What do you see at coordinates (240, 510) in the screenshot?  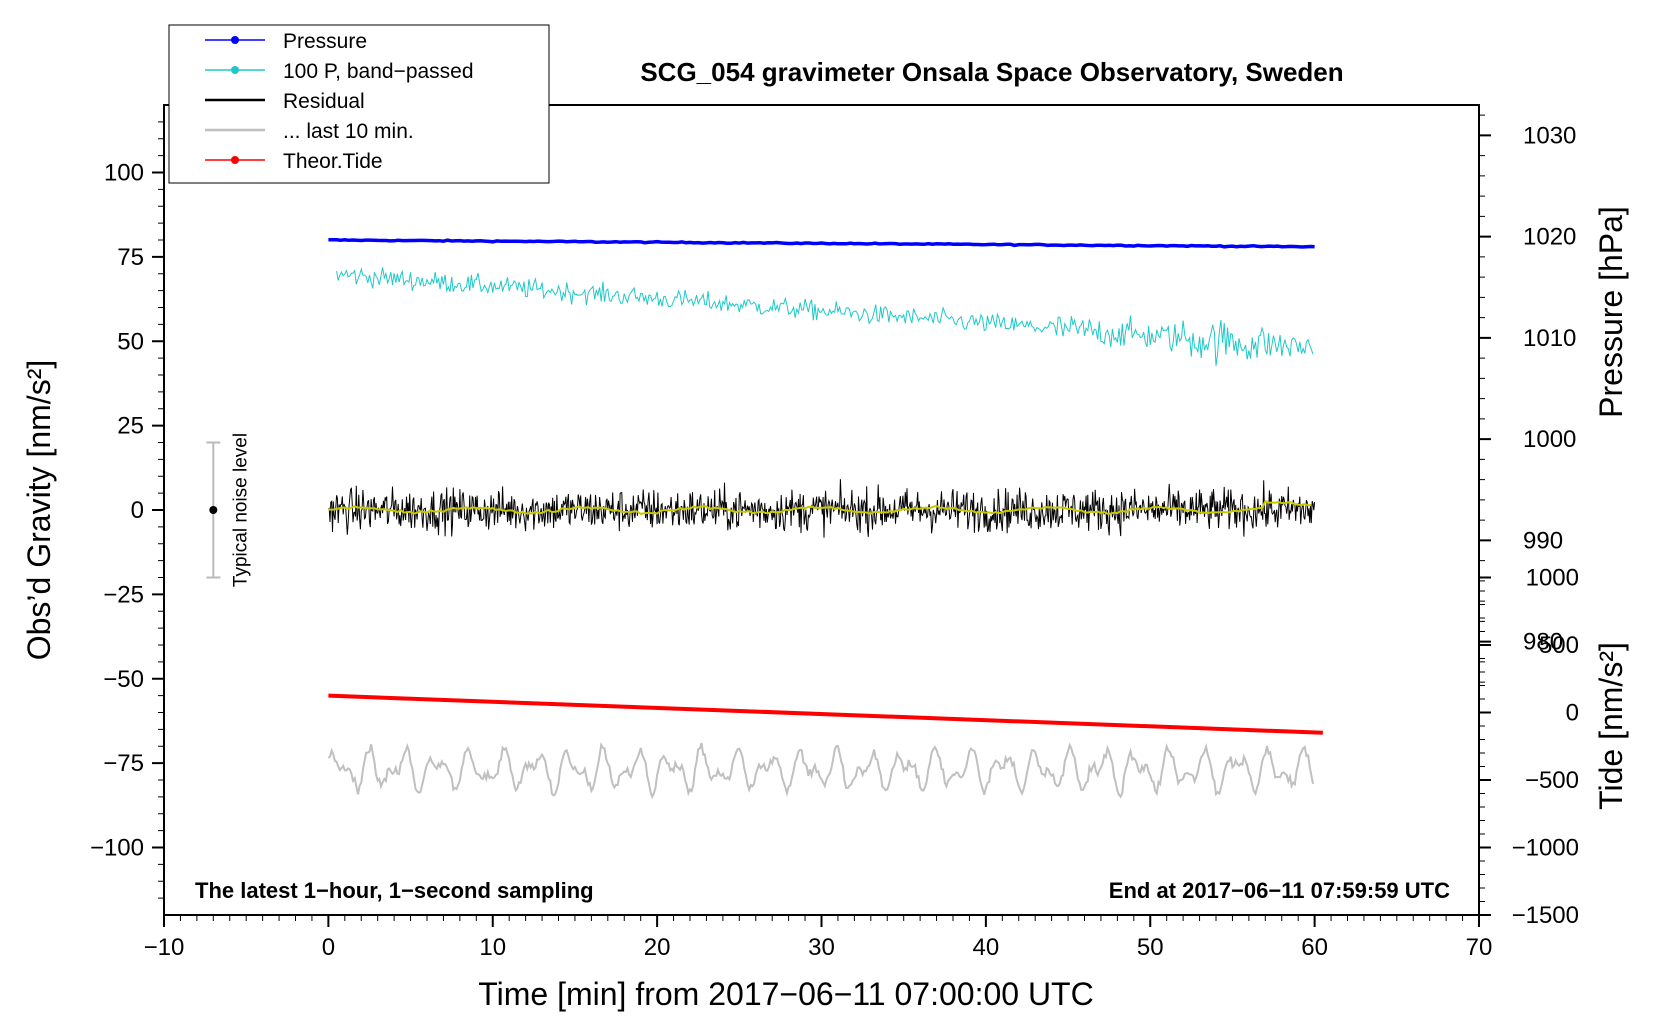 I see `noise-level-label: Typical noise level` at bounding box center [240, 510].